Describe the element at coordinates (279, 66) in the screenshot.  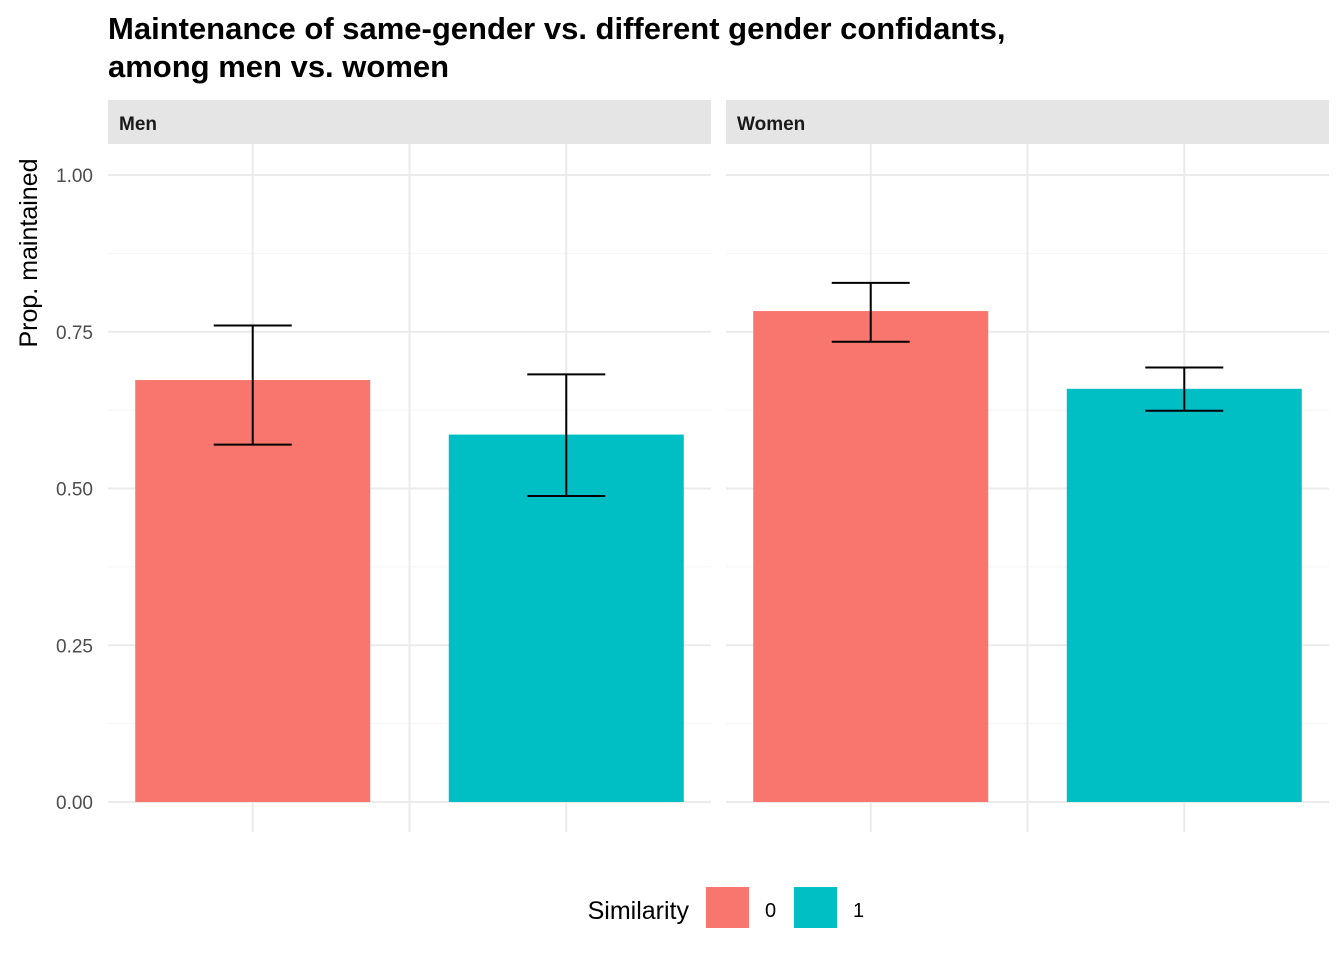
I see `chart-title-line-2: among men vs. women` at that location.